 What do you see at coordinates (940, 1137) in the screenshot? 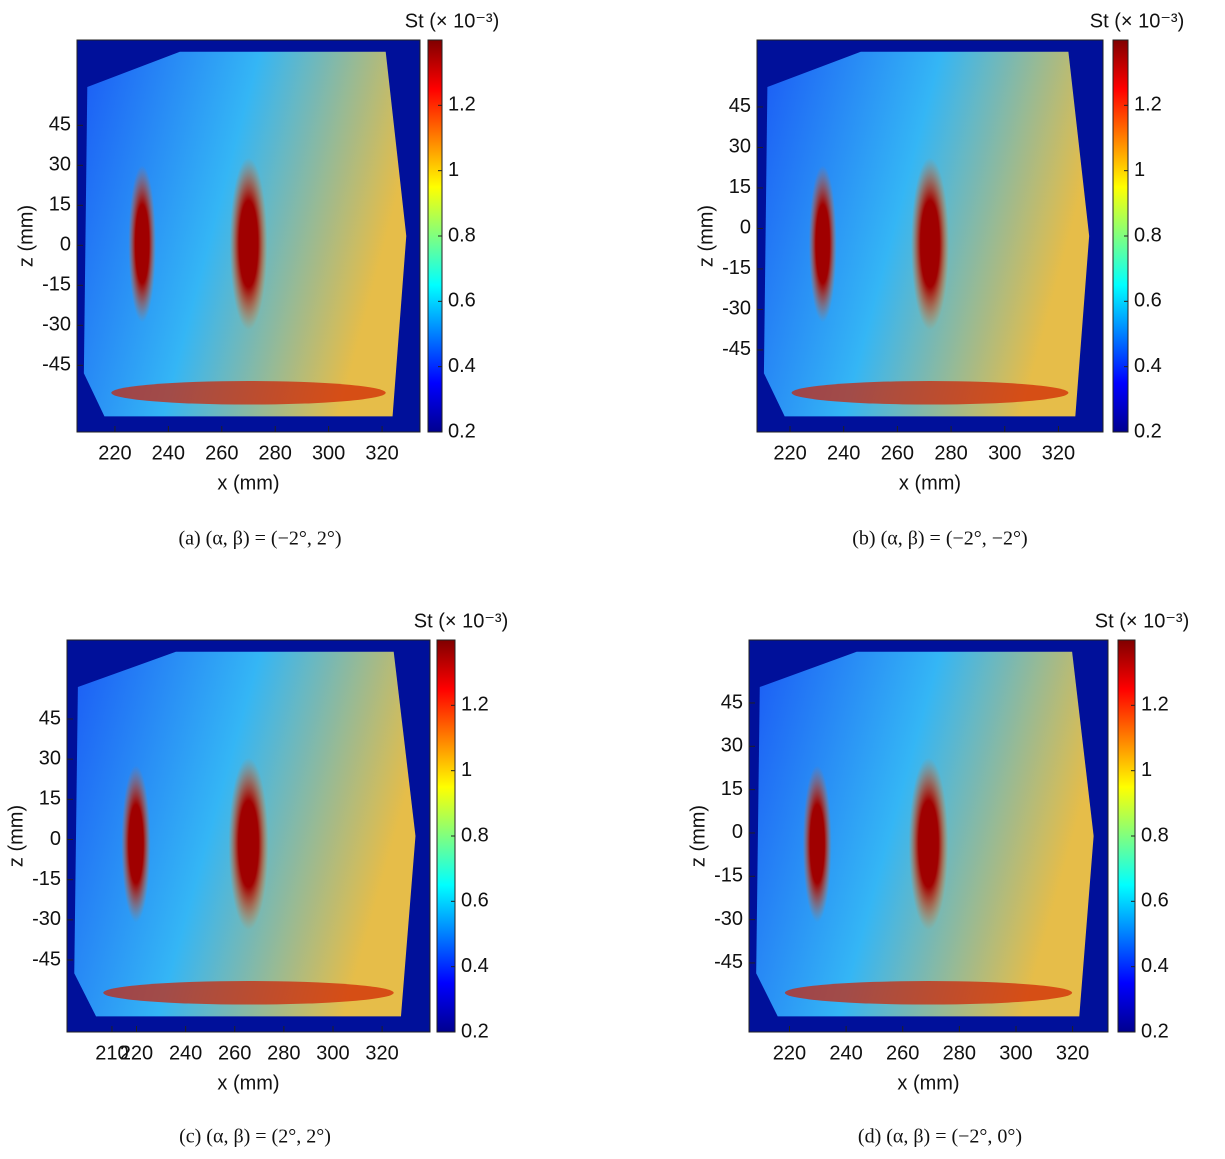
I see `panel-caption: (d) (α, β) = (−2°, 0°)` at bounding box center [940, 1137].